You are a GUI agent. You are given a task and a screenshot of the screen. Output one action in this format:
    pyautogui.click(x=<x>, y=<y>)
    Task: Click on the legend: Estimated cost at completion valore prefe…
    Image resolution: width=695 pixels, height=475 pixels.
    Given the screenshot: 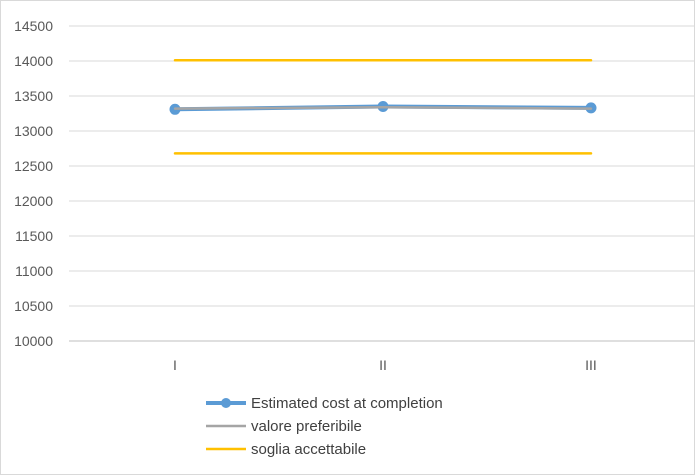 What is the action you would take?
    pyautogui.click(x=324, y=426)
    